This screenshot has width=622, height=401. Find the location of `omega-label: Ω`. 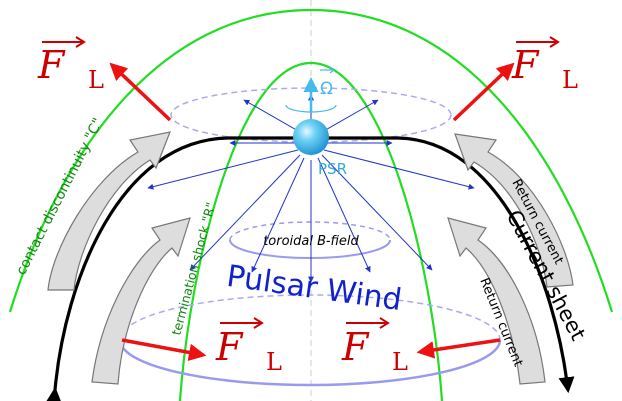

omega-label: Ω is located at coordinates (326, 89).